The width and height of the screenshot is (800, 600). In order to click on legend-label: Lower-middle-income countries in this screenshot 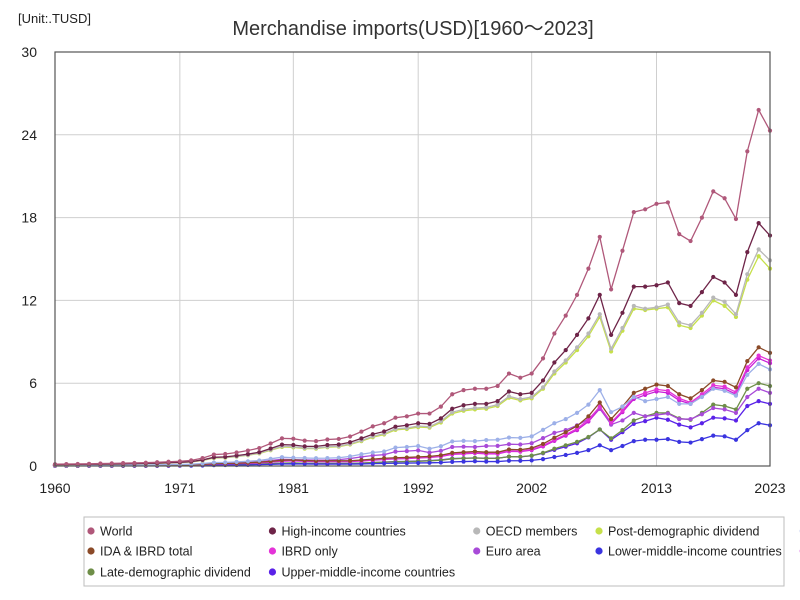, I will do `click(695, 552)`.